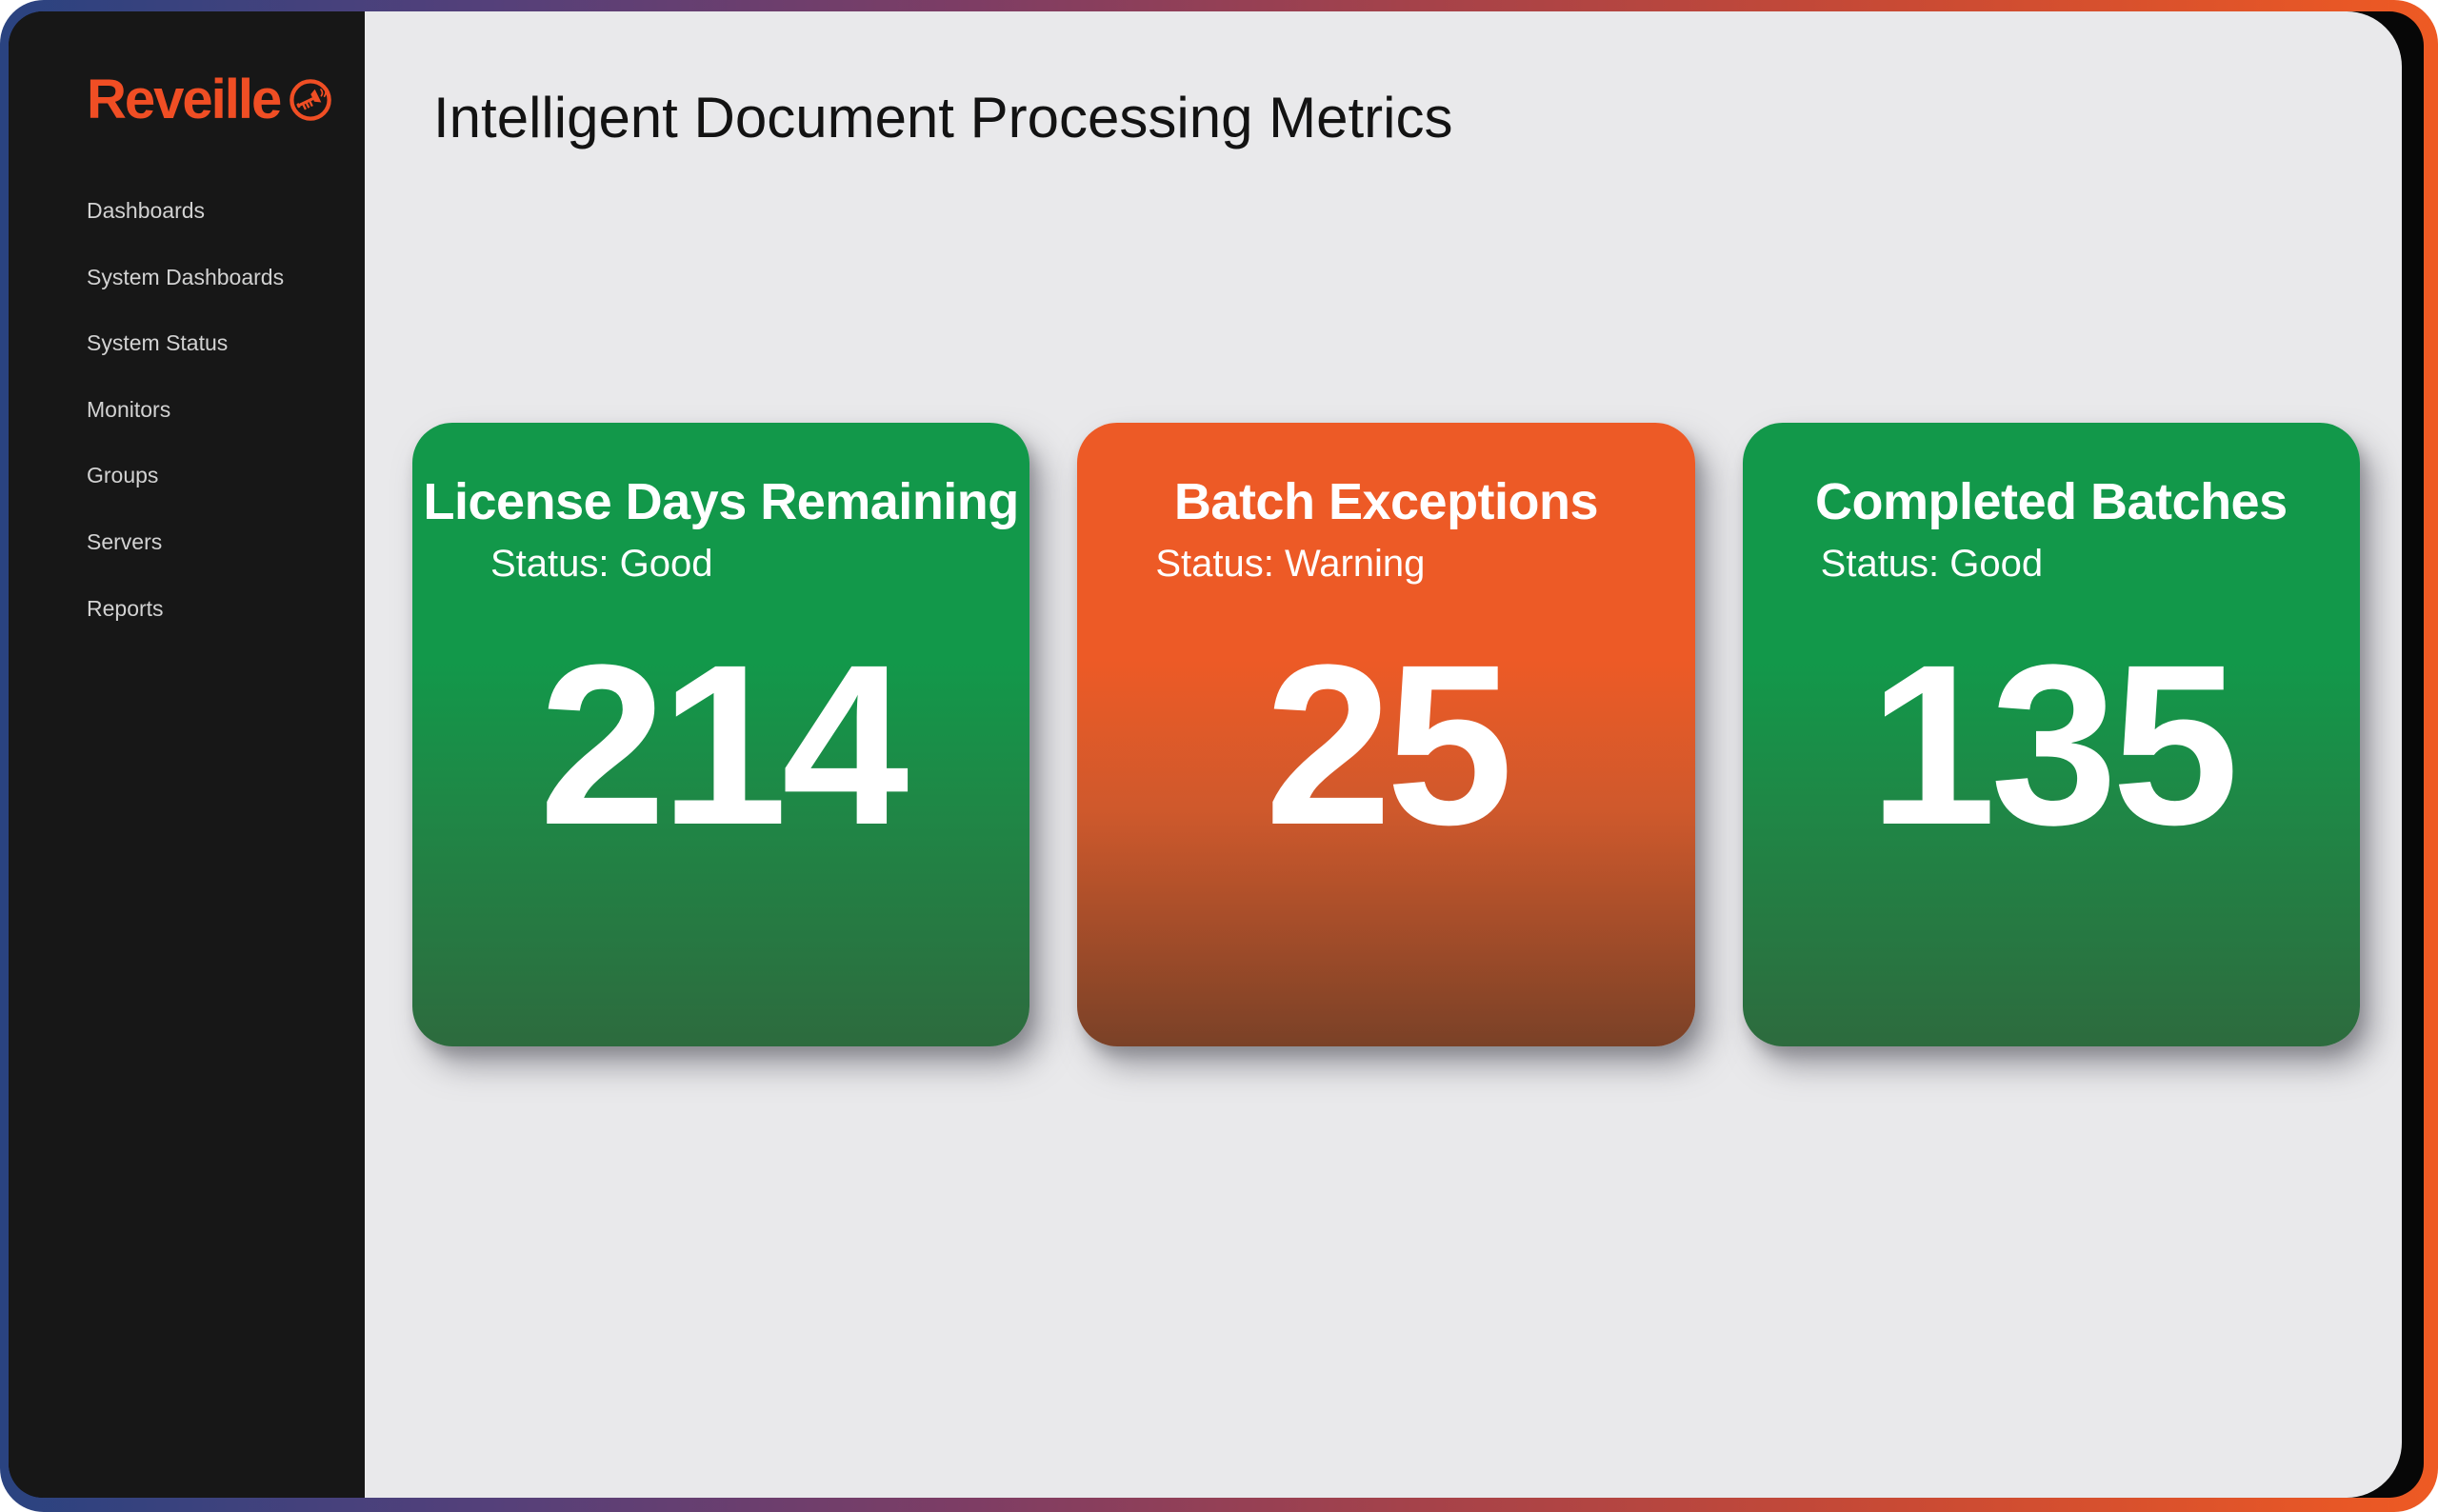  Describe the element at coordinates (722, 501) in the screenshot. I see `metric-title: License Days Remaining` at that location.